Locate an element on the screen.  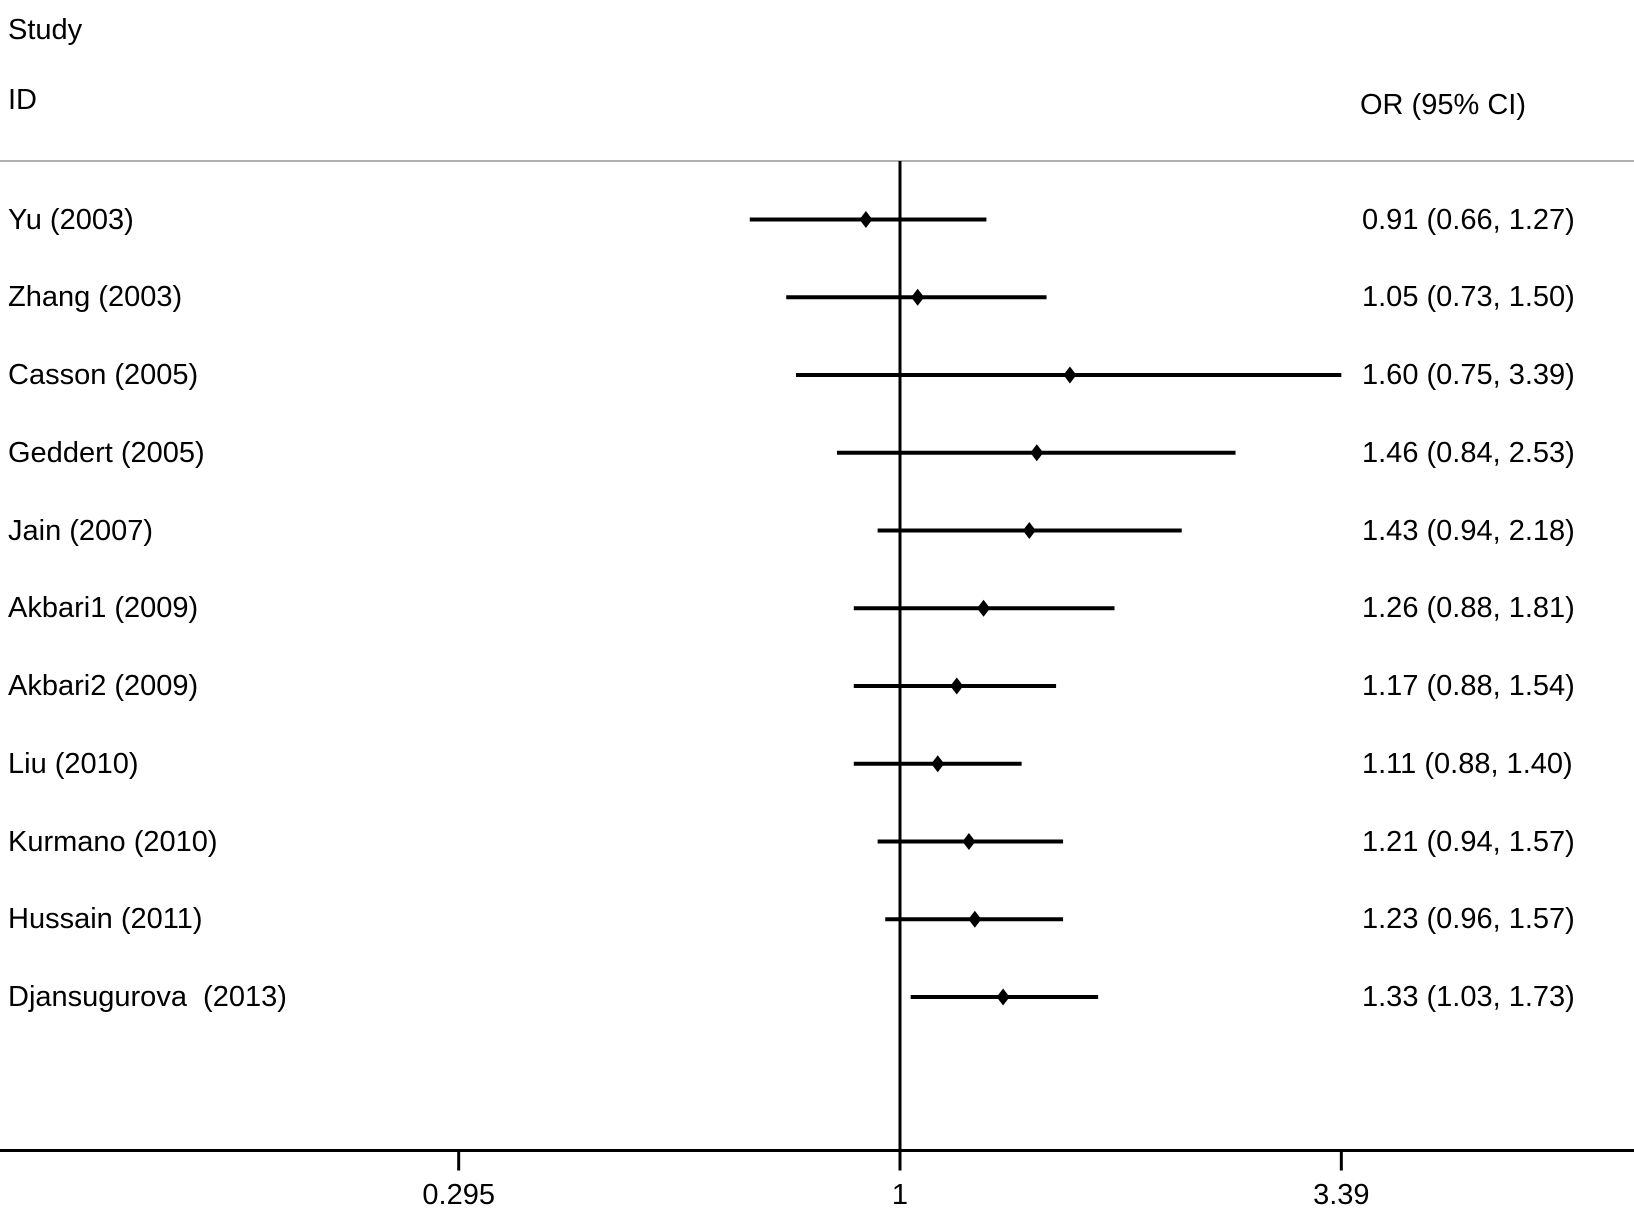
study-label: Liu (2010) is located at coordinates (73, 763).